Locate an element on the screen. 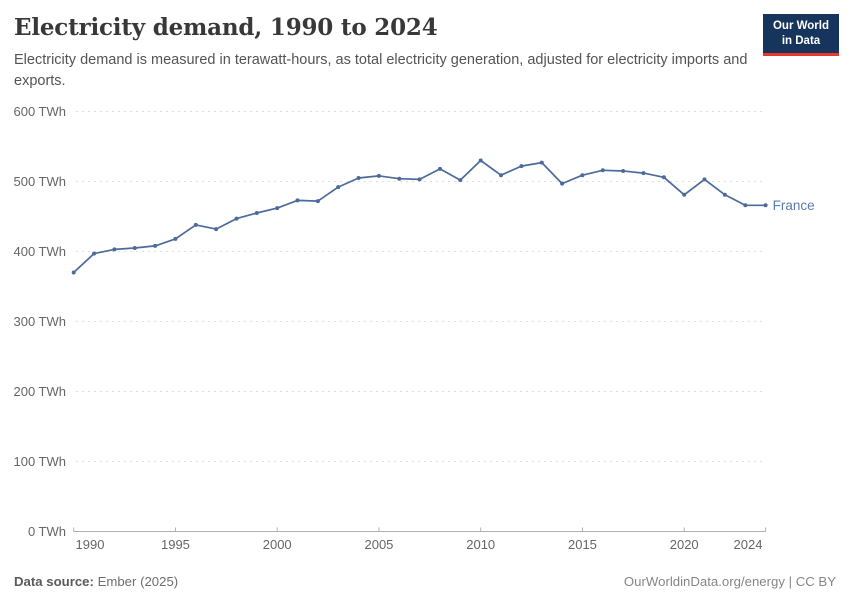  y-axis-tick-label: 100 TWh is located at coordinates (39, 461).